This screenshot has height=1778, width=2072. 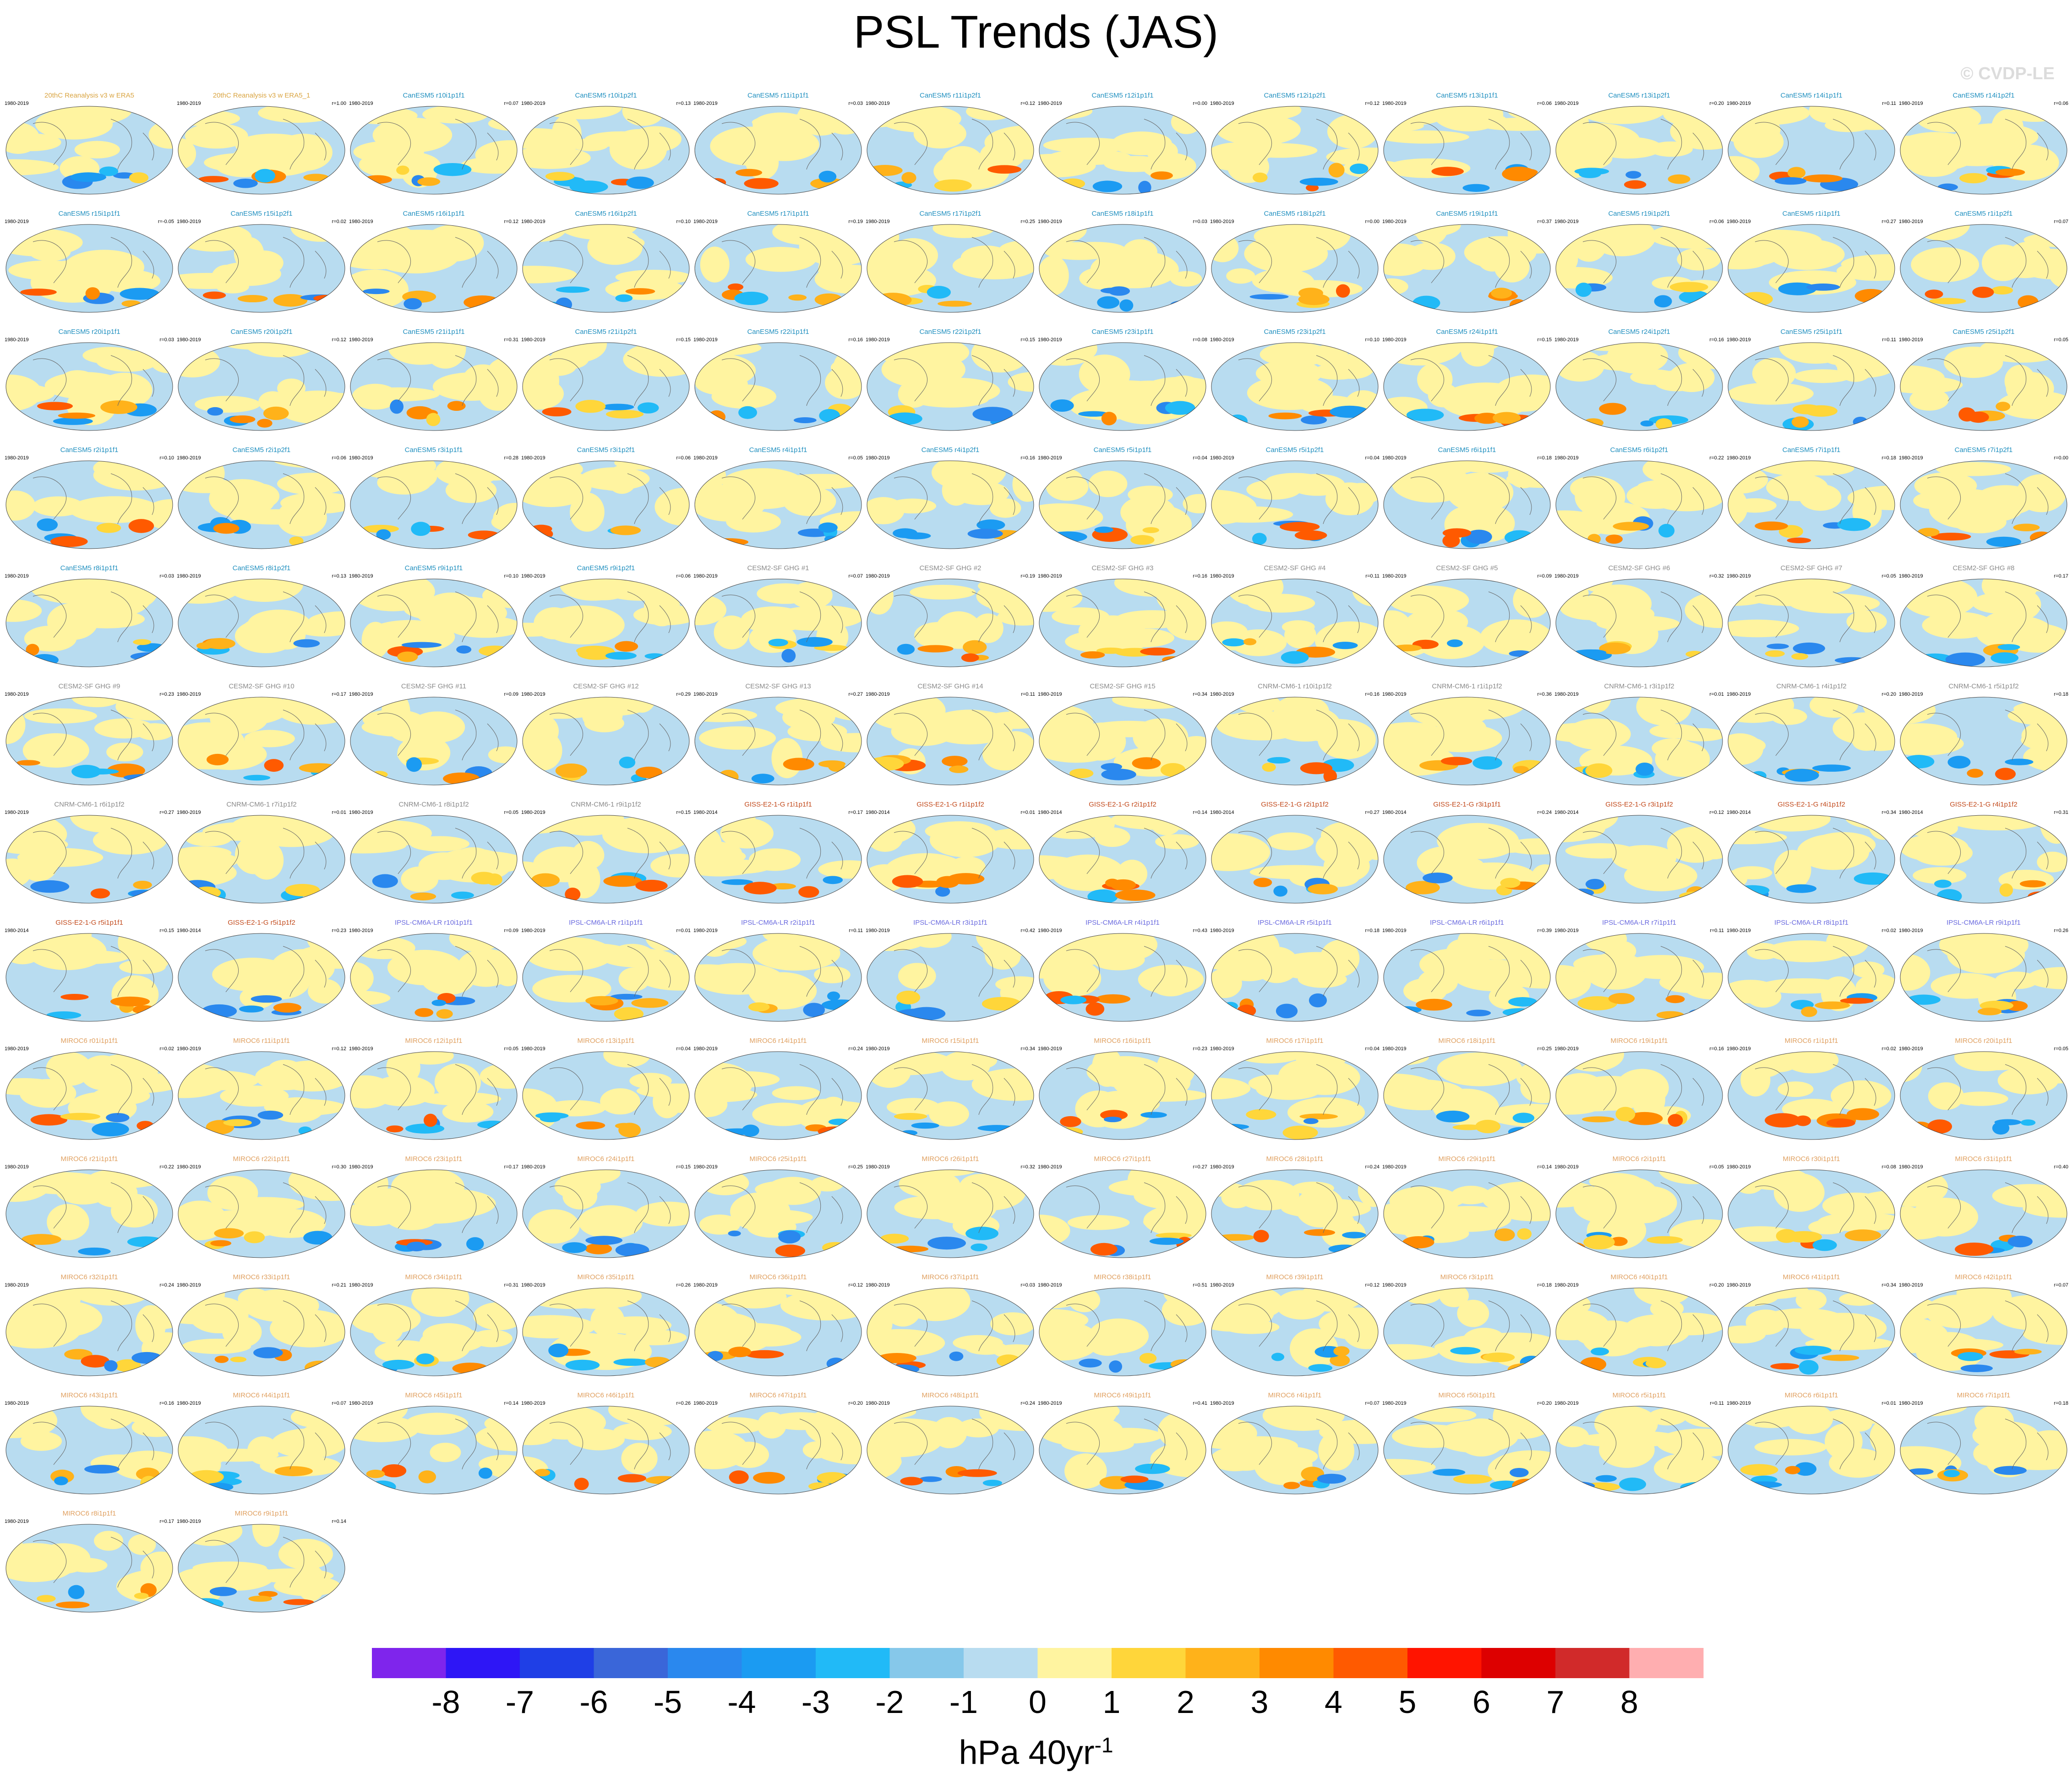 What do you see at coordinates (434, 617) in the screenshot?
I see `map-panel: CanESM5 r9i1p1f1 1980-2019 r=0.10` at bounding box center [434, 617].